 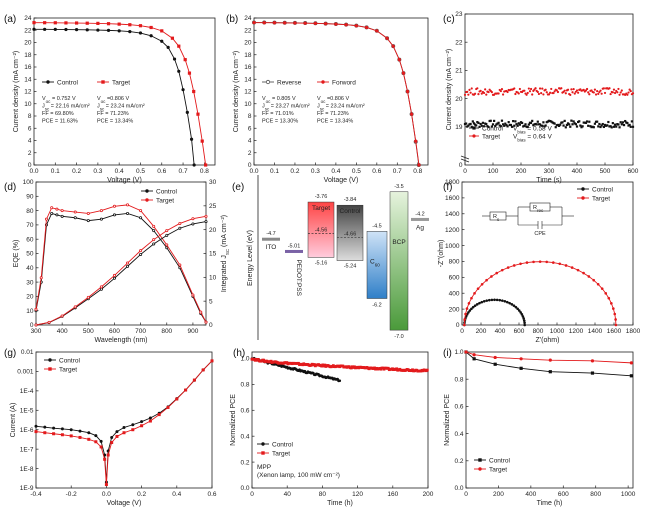 What do you see at coordinates (248, 18) in the screenshot?
I see `y-tick-label: 24` at bounding box center [248, 18].